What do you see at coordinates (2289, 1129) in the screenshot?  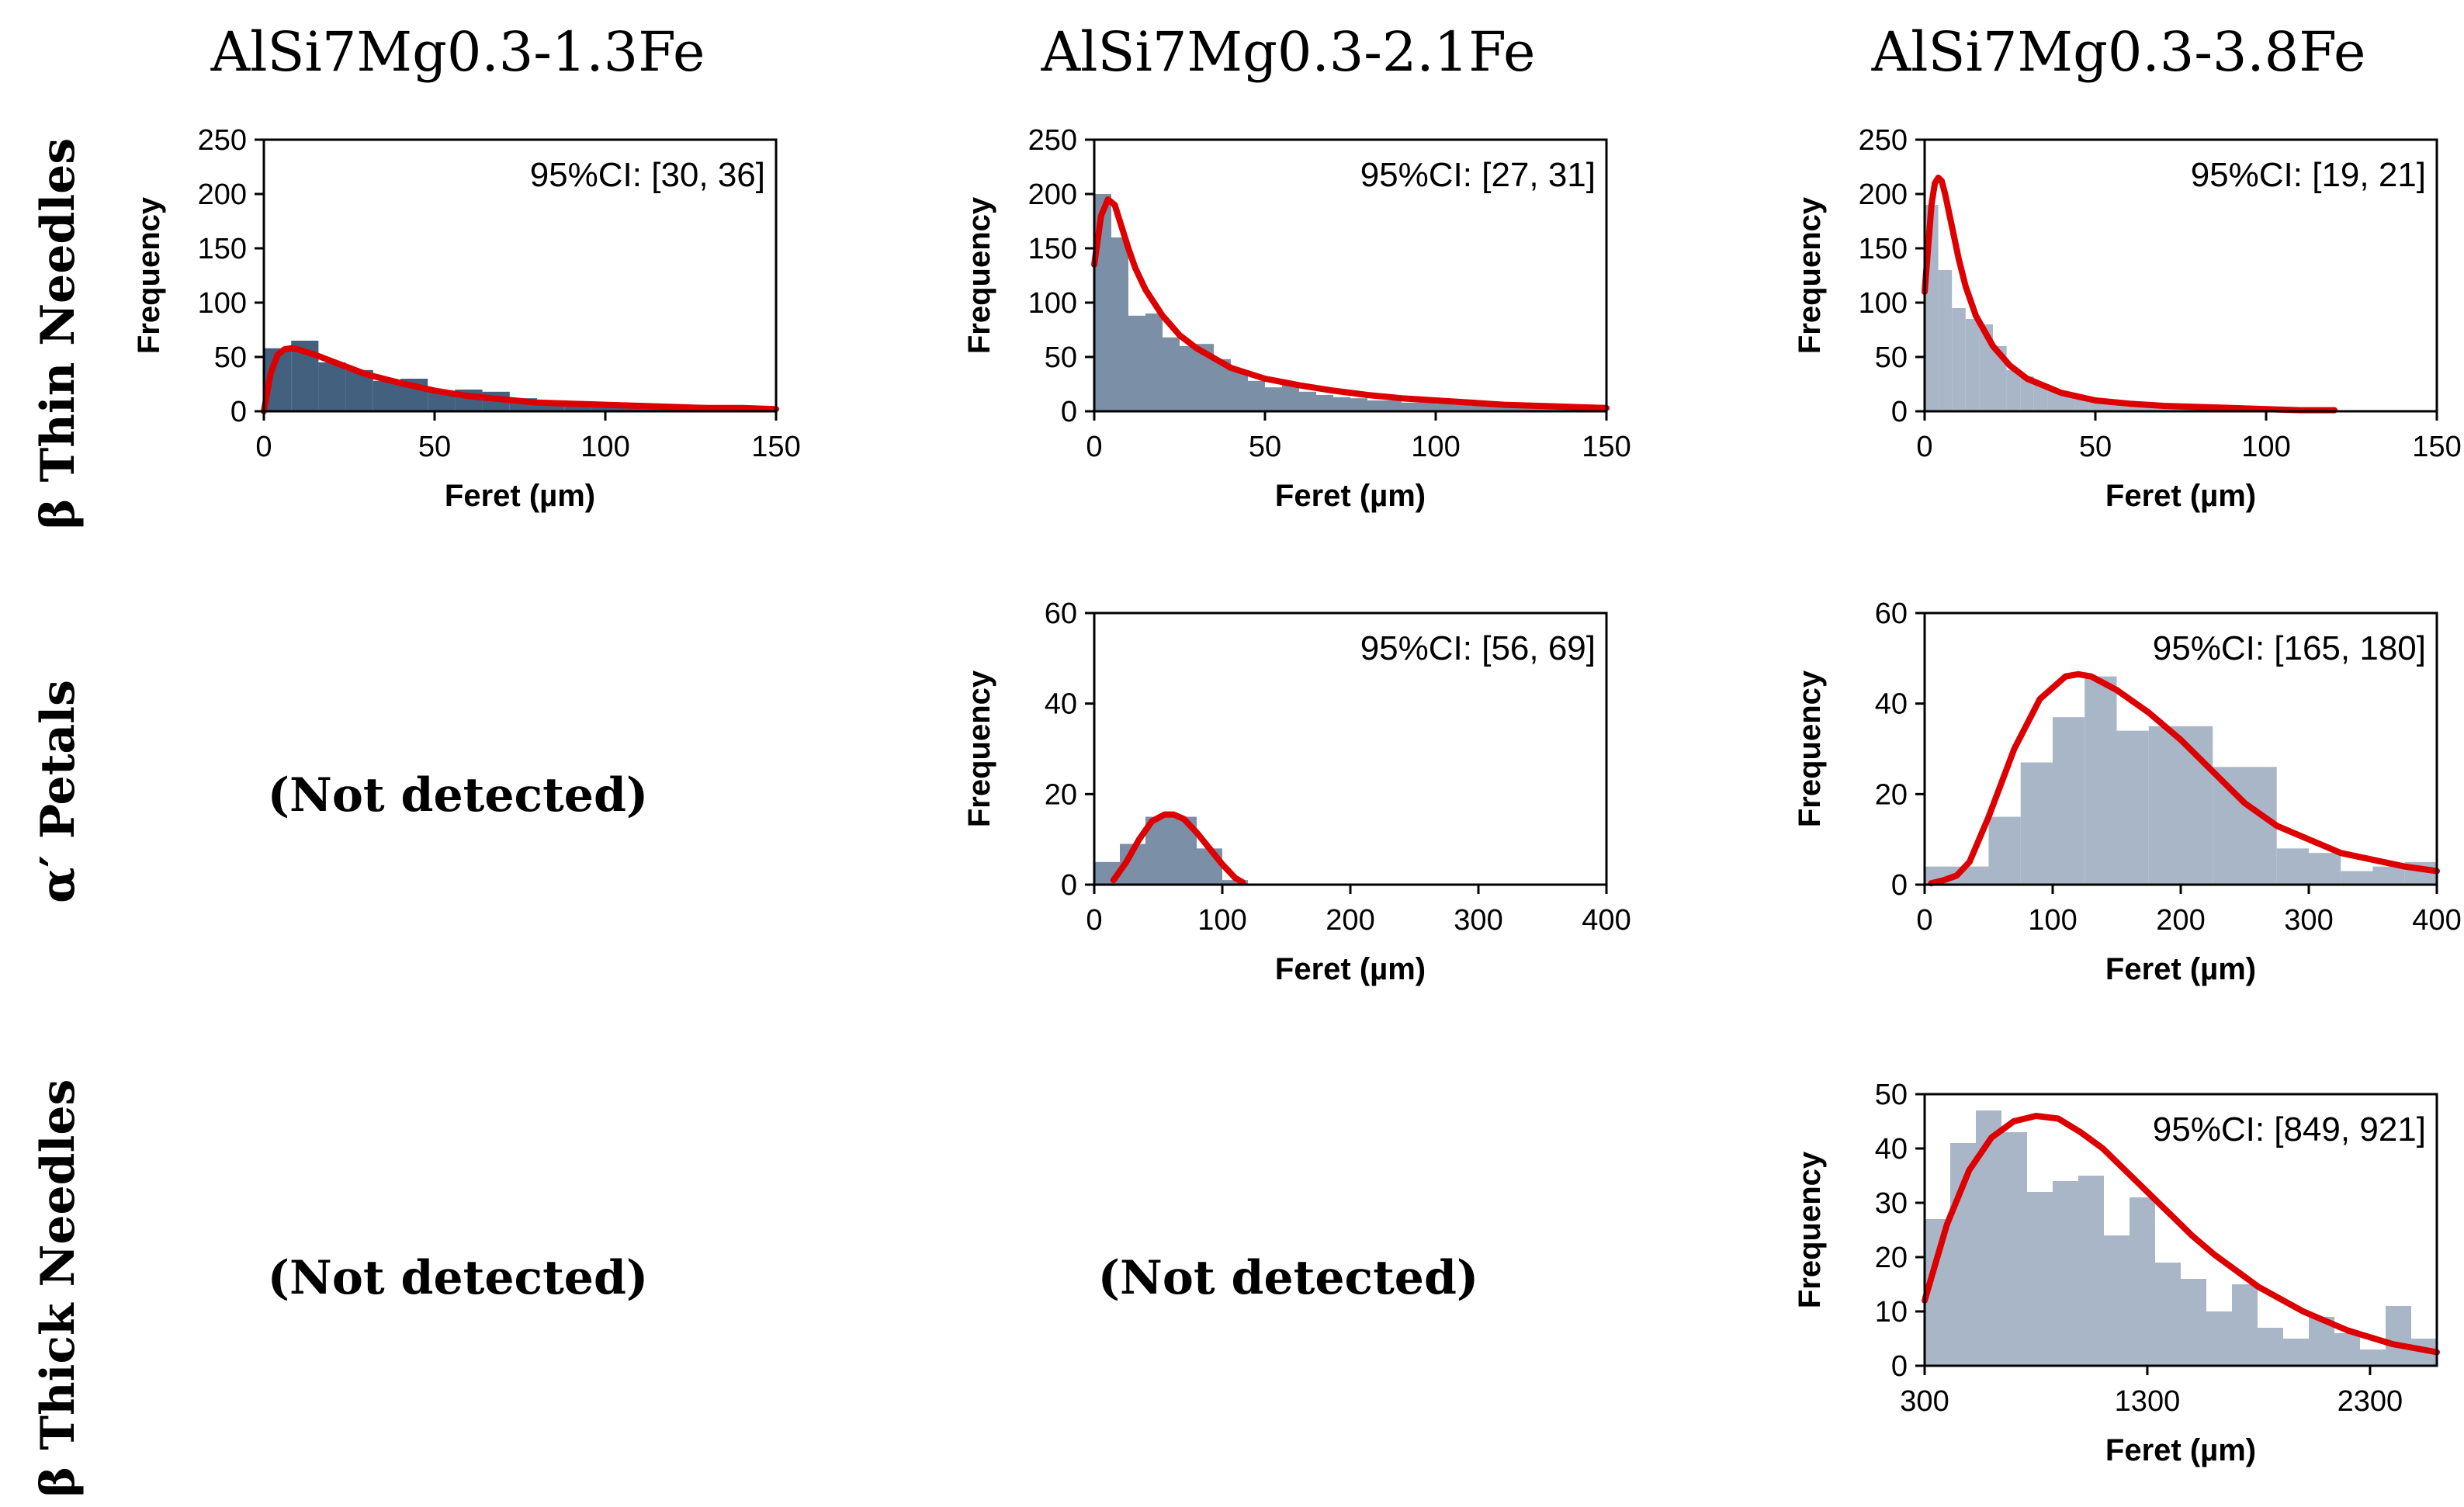 I see `ci-annotation: 95%CI: [849, 921]` at bounding box center [2289, 1129].